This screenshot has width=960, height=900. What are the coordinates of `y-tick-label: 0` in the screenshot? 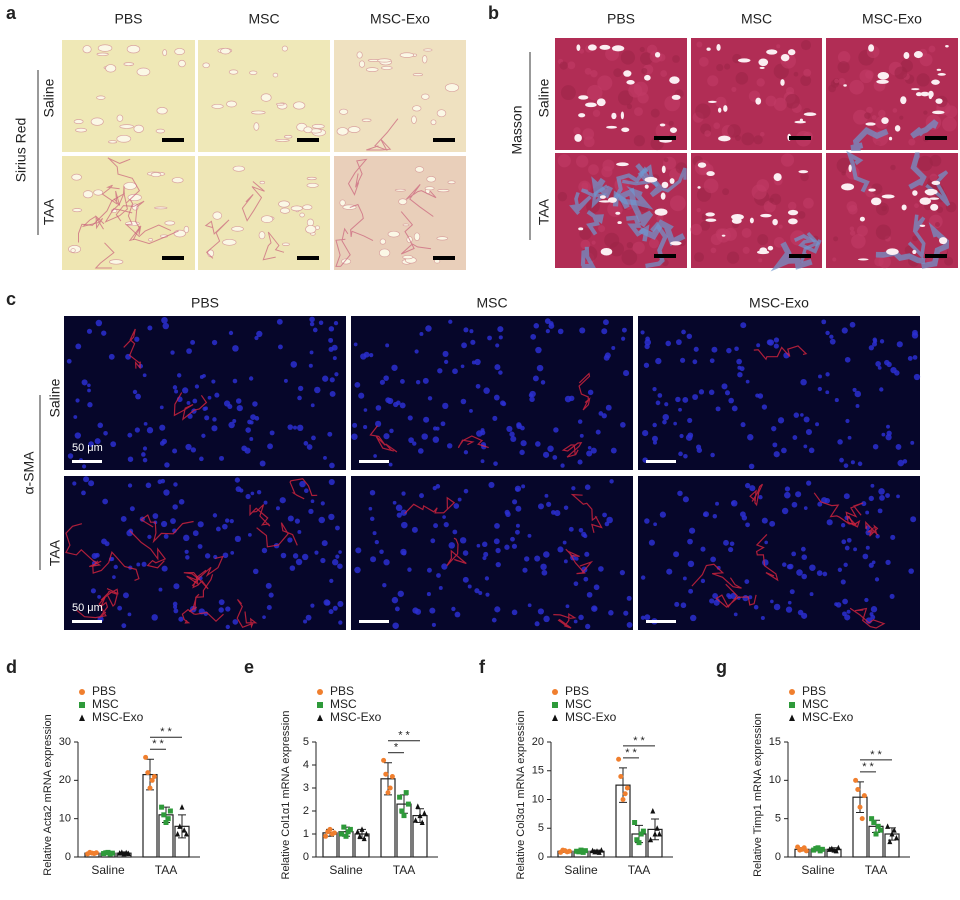 It's located at (778, 857).